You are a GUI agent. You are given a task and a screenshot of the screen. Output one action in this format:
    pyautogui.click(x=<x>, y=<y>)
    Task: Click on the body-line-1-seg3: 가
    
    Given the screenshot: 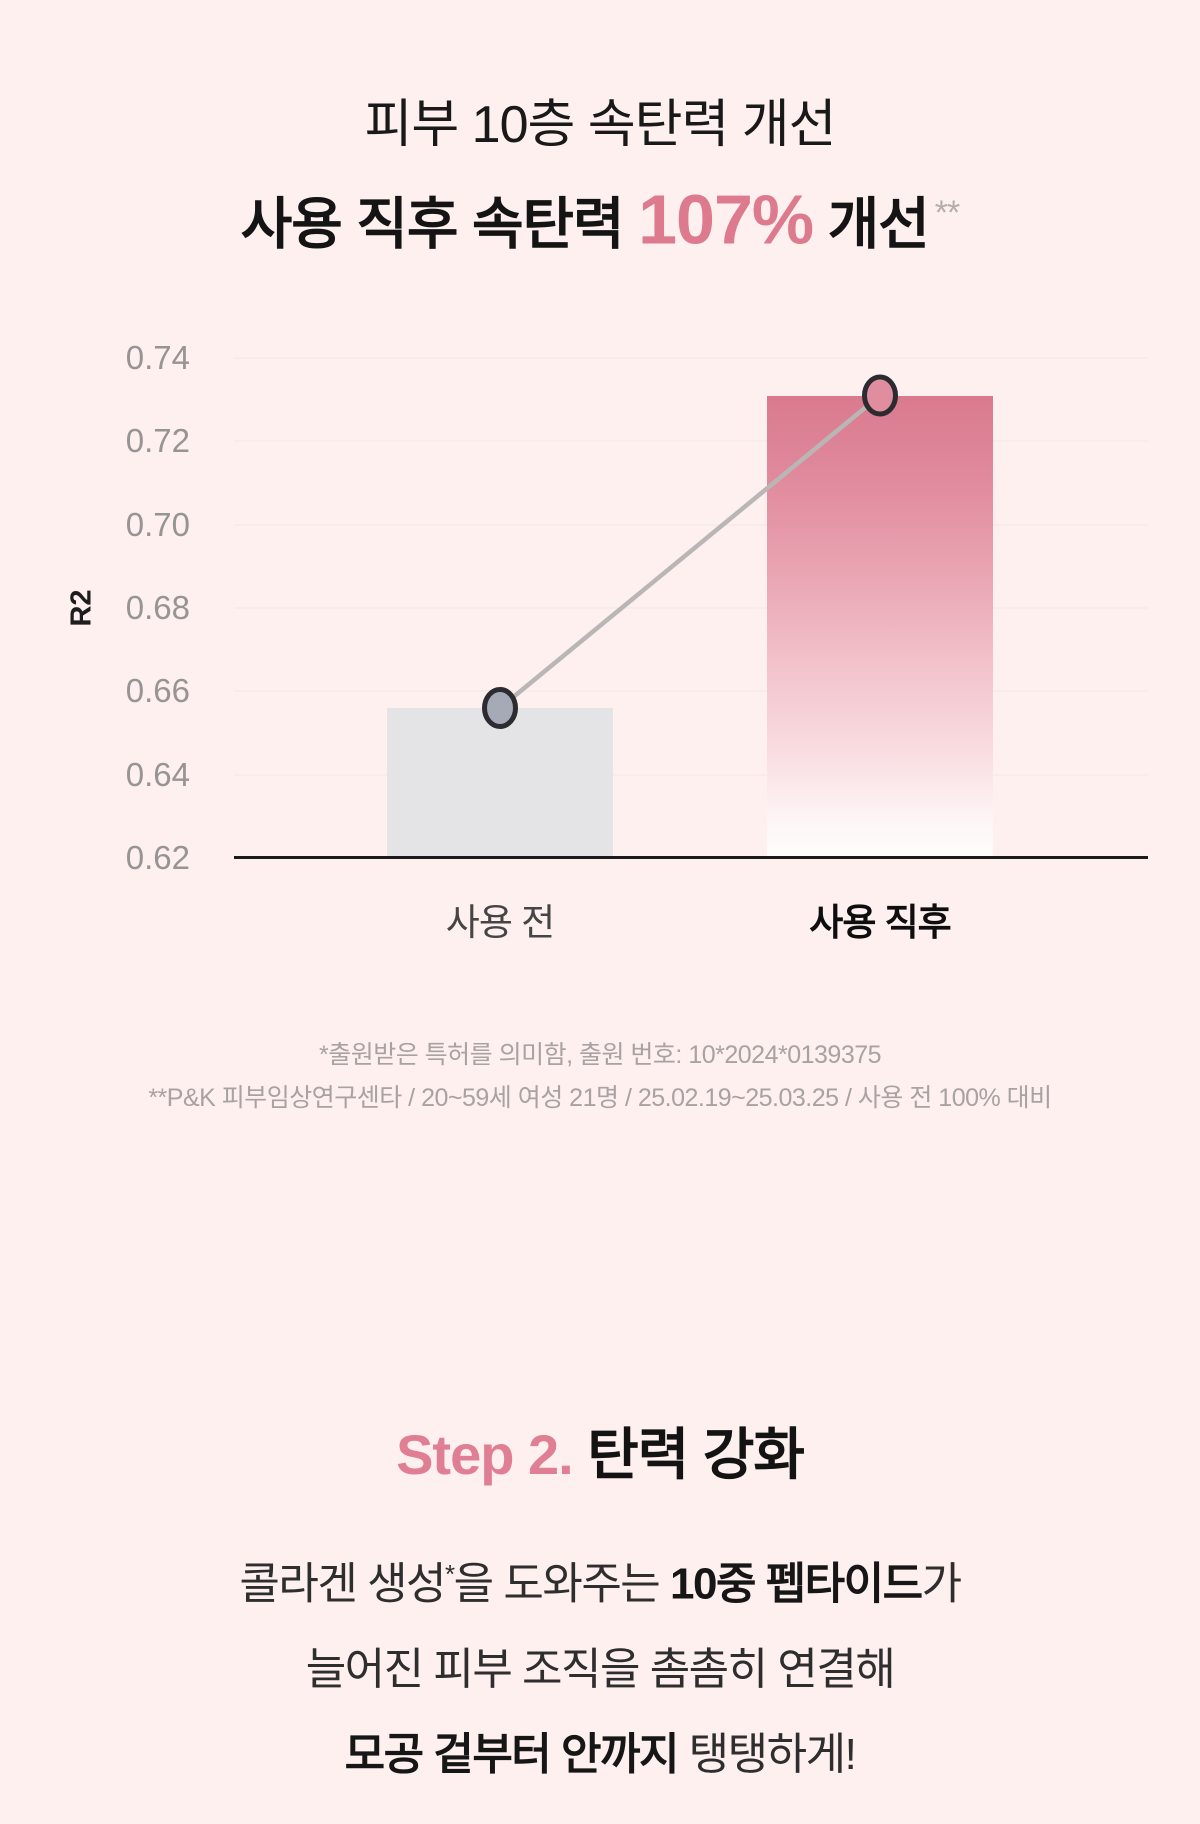 What is the action you would take?
    pyautogui.click(x=941, y=1584)
    